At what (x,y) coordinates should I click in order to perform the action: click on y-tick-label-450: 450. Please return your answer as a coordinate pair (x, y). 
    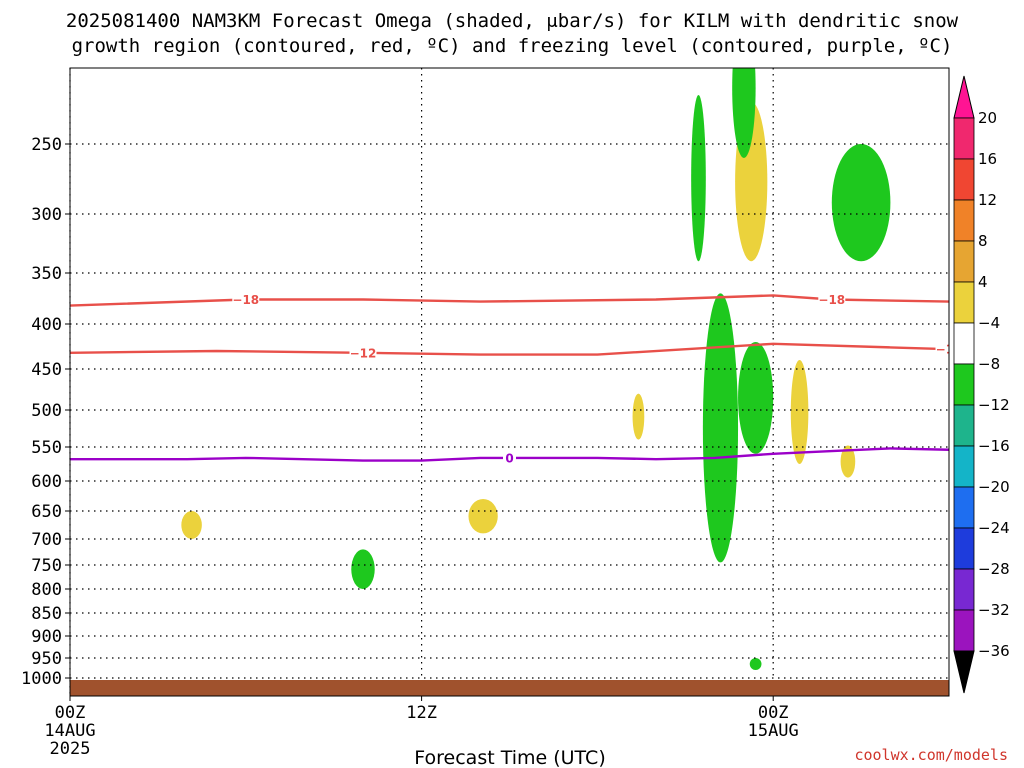
    Looking at the image, I should click on (46, 370).